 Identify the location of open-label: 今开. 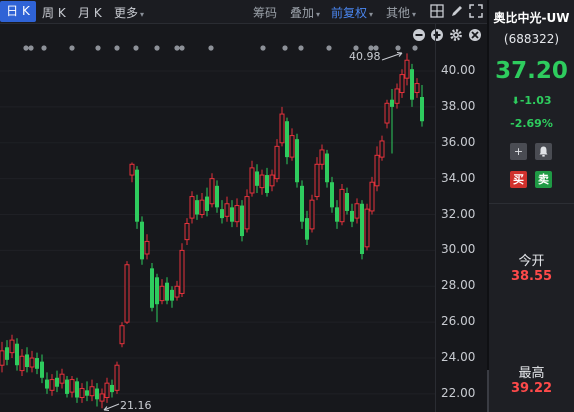
(531, 261).